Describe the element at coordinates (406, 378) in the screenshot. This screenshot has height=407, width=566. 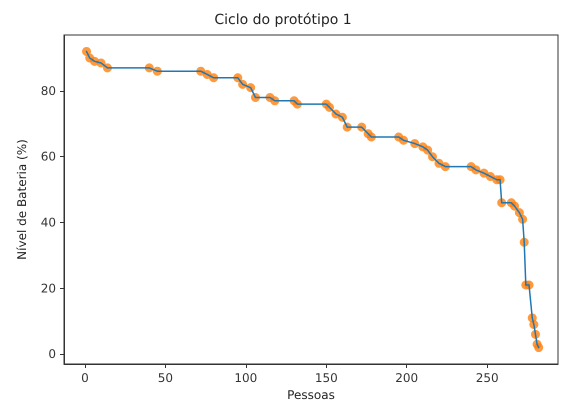
I see `x-tick-label: 200` at that location.